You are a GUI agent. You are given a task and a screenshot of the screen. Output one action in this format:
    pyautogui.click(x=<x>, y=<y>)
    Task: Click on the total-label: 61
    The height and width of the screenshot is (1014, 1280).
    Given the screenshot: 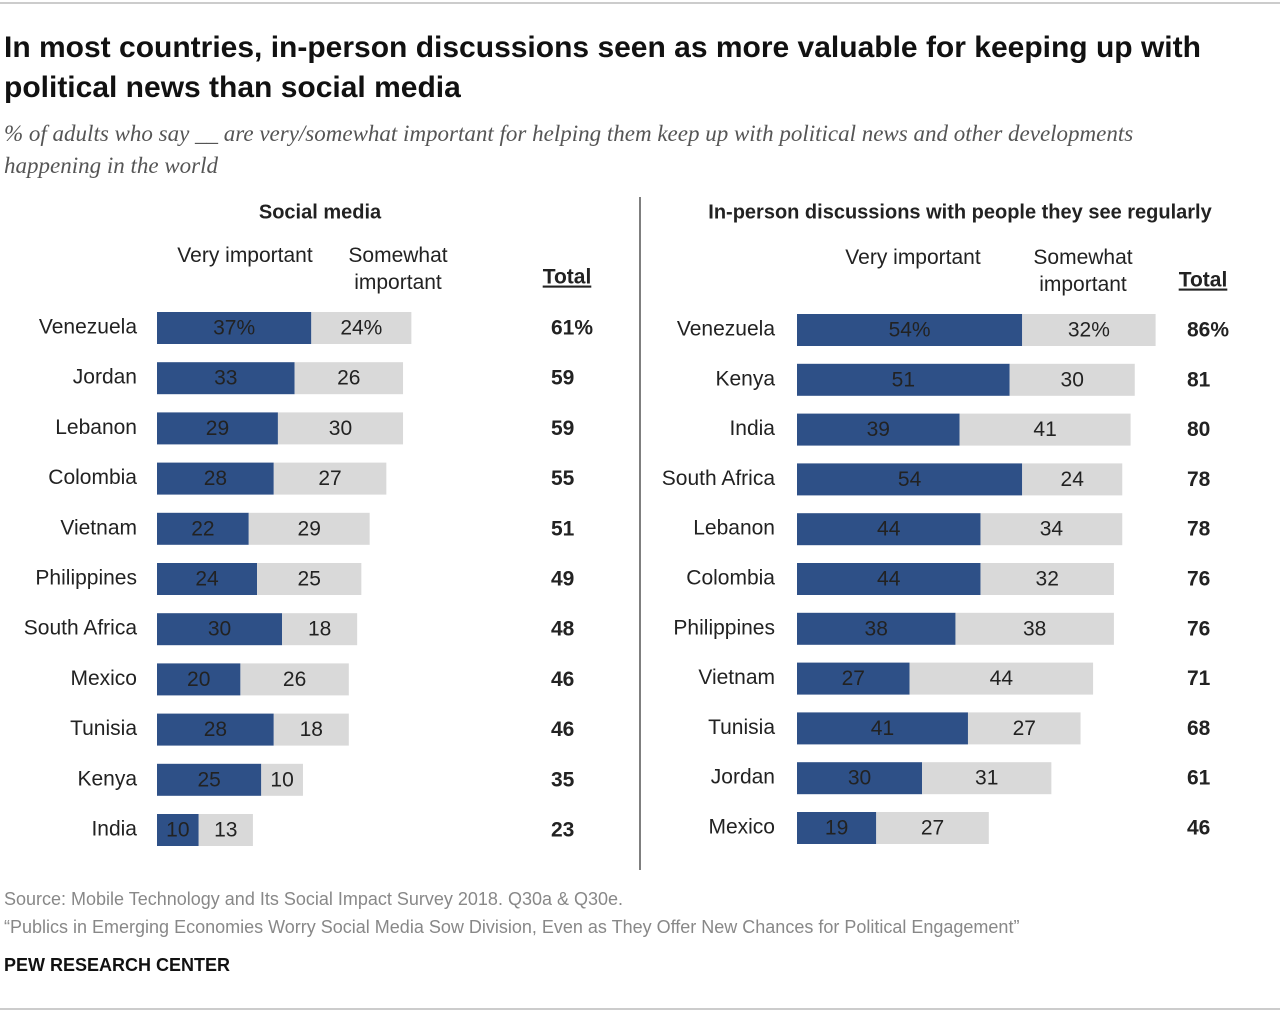 What is the action you would take?
    pyautogui.click(x=1199, y=778)
    